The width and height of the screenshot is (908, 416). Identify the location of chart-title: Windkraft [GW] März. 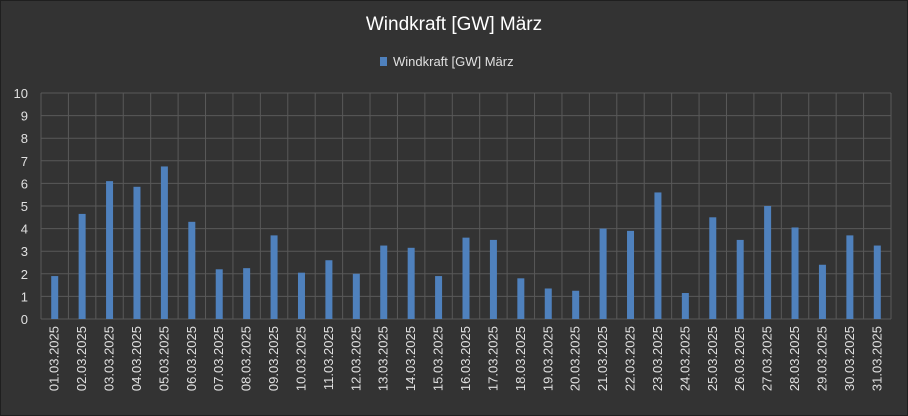
(454, 24).